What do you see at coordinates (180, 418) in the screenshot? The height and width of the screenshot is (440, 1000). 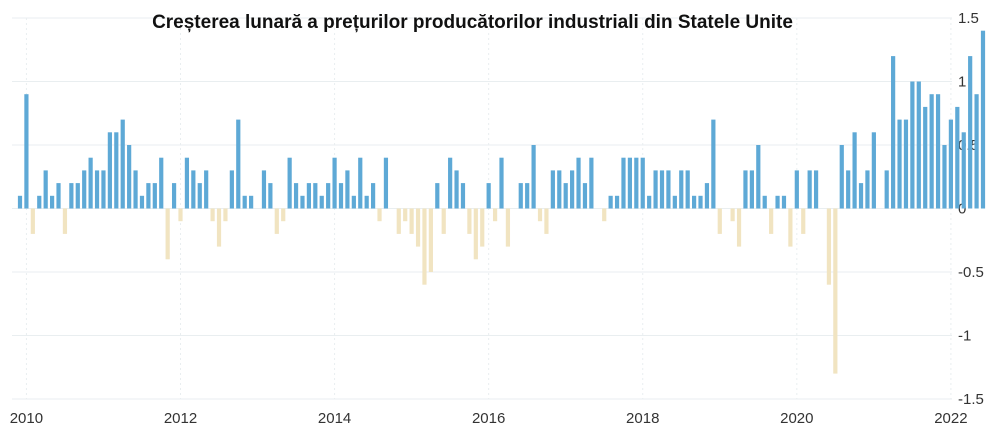 I see `x-tick-label: 2012` at bounding box center [180, 418].